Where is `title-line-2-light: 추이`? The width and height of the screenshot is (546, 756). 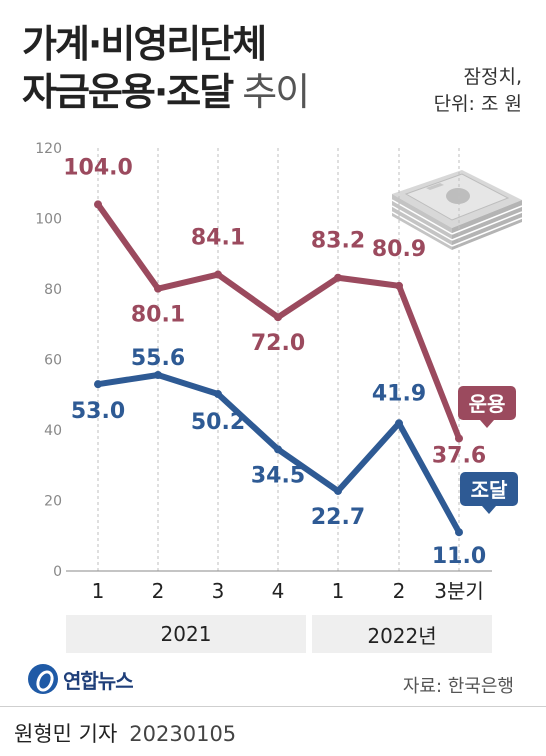
title-line-2-light: 추이 is located at coordinates (271, 92).